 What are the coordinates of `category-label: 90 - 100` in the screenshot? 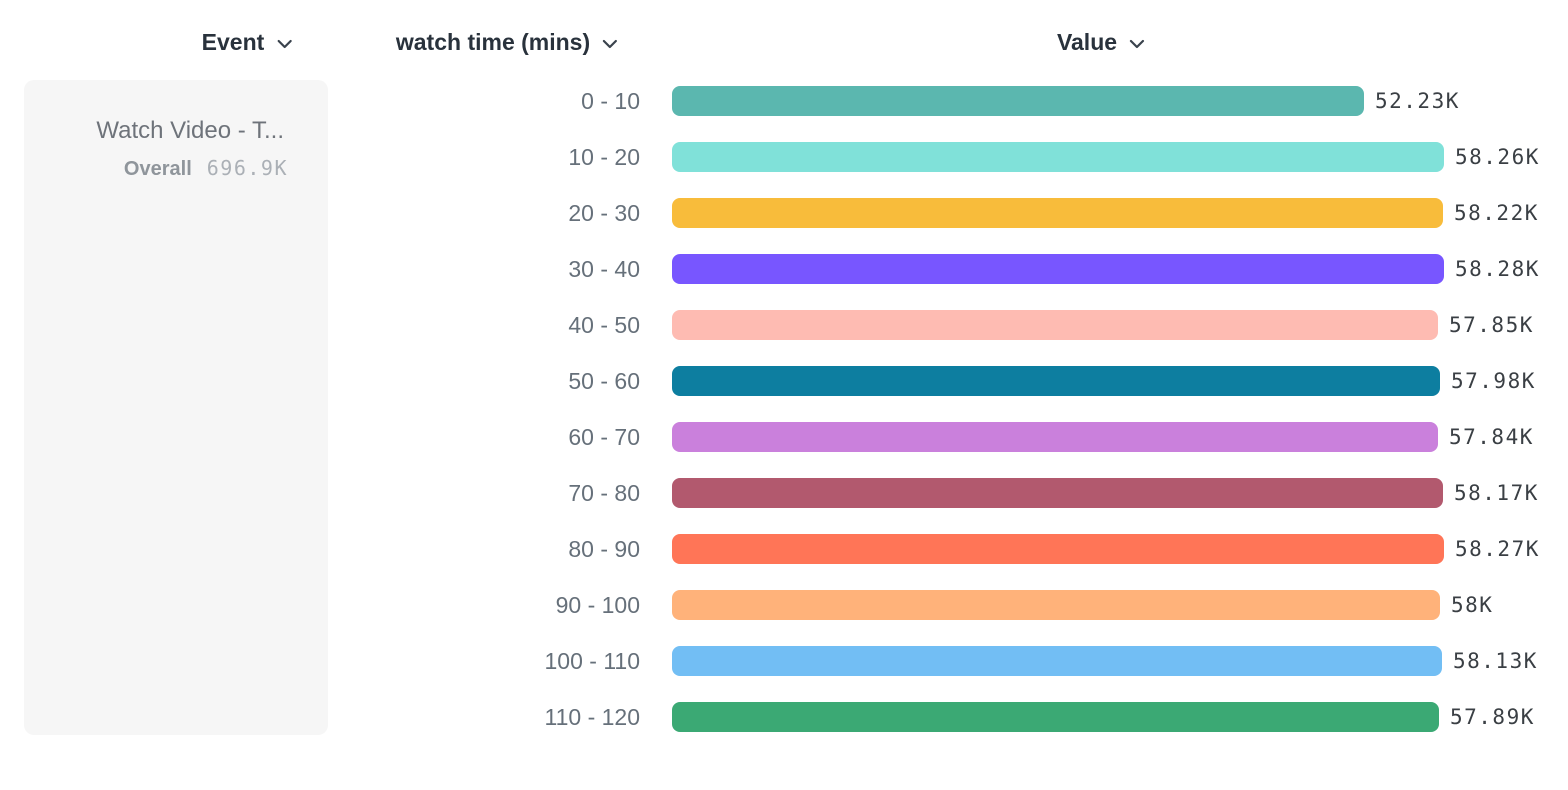 It's located at (597, 605).